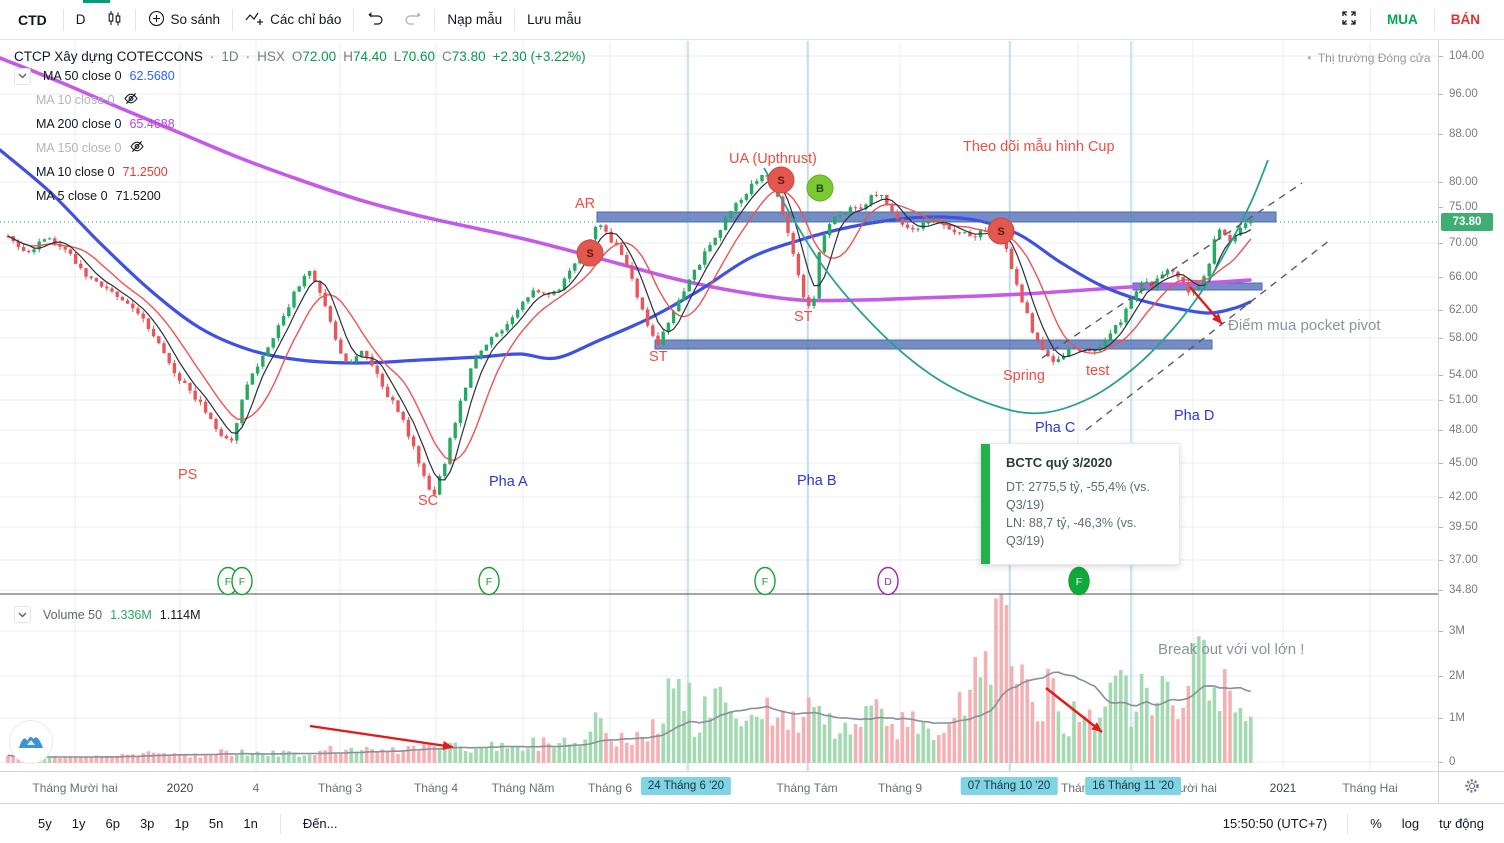 This screenshot has height=843, width=1504. Describe the element at coordinates (181, 823) in the screenshot. I see `range-1m: 1p` at that location.